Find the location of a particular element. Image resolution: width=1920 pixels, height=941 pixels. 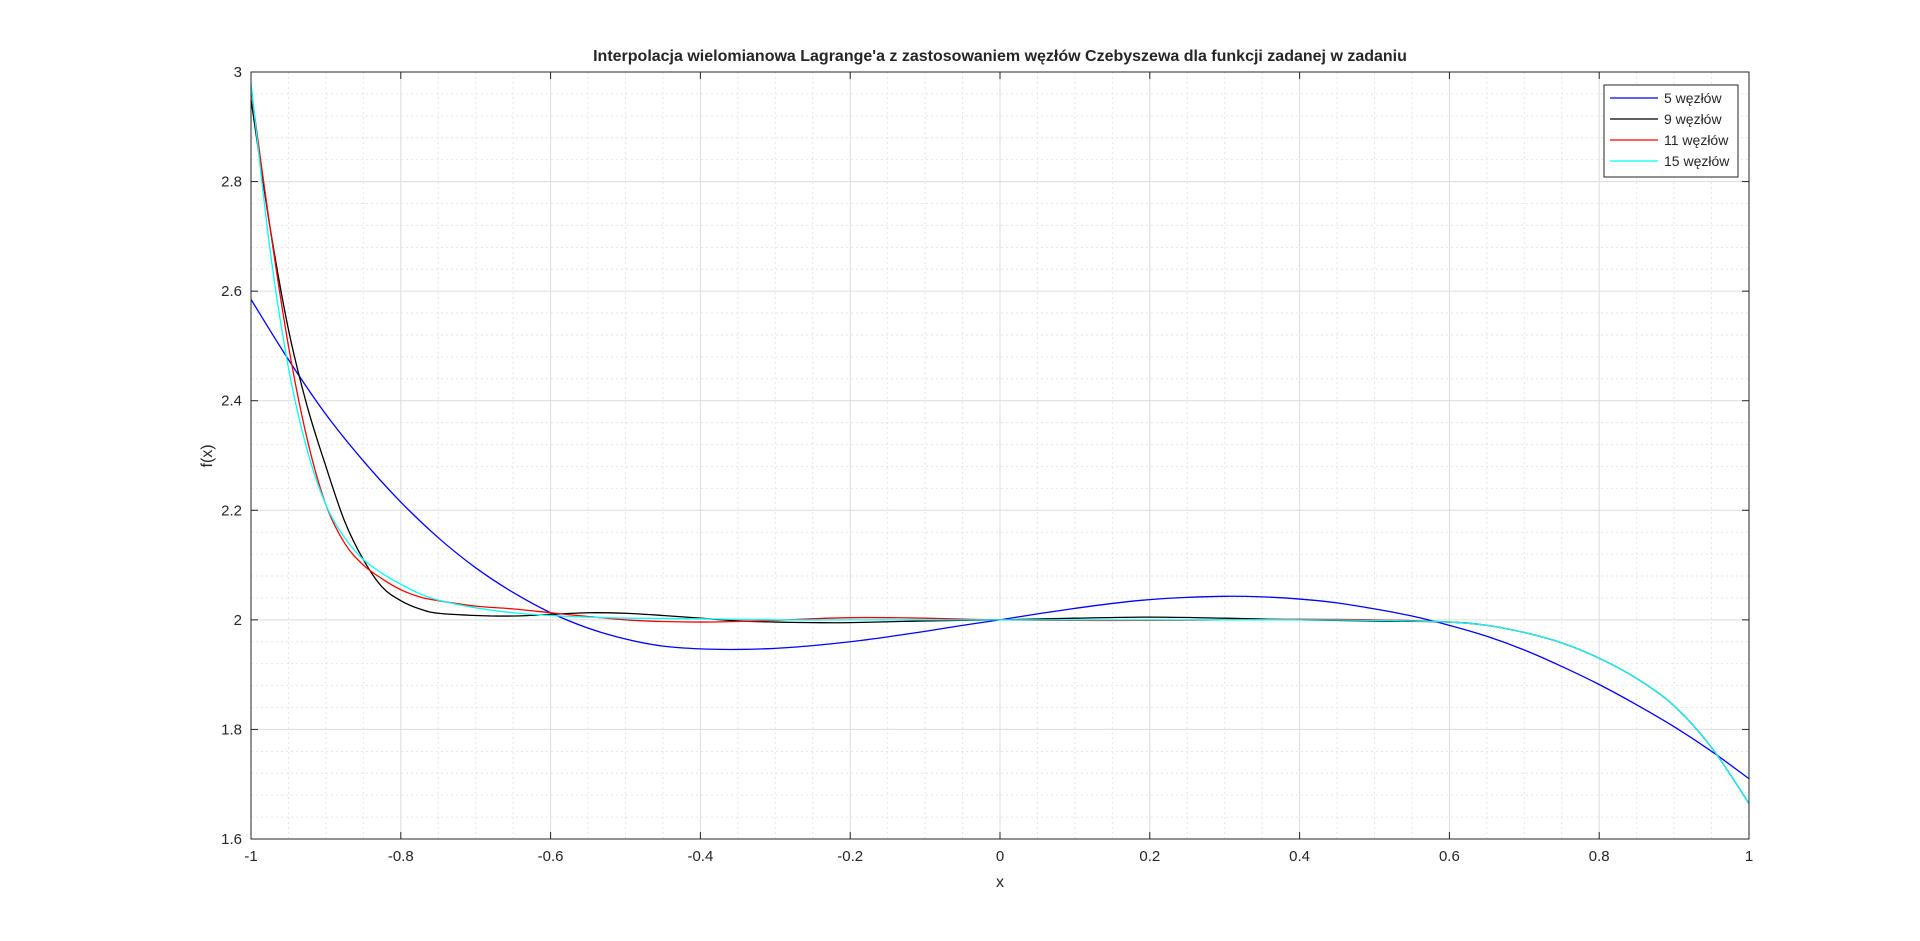

legend: 5 węzłów 9 węzłów 11 węzłów 15 węzłów is located at coordinates (1671, 131).